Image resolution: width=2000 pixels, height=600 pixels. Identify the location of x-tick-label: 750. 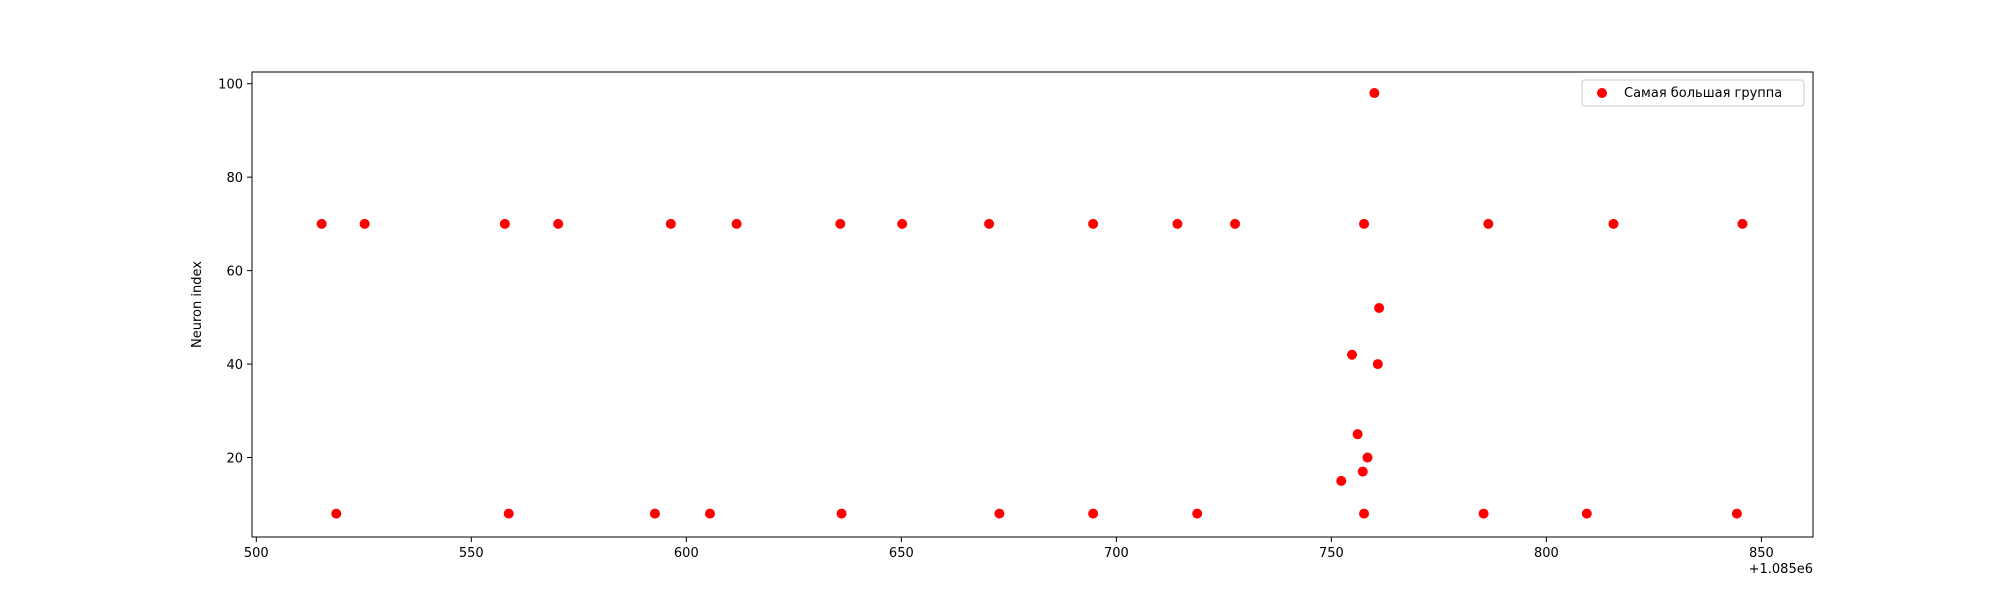
(1331, 553).